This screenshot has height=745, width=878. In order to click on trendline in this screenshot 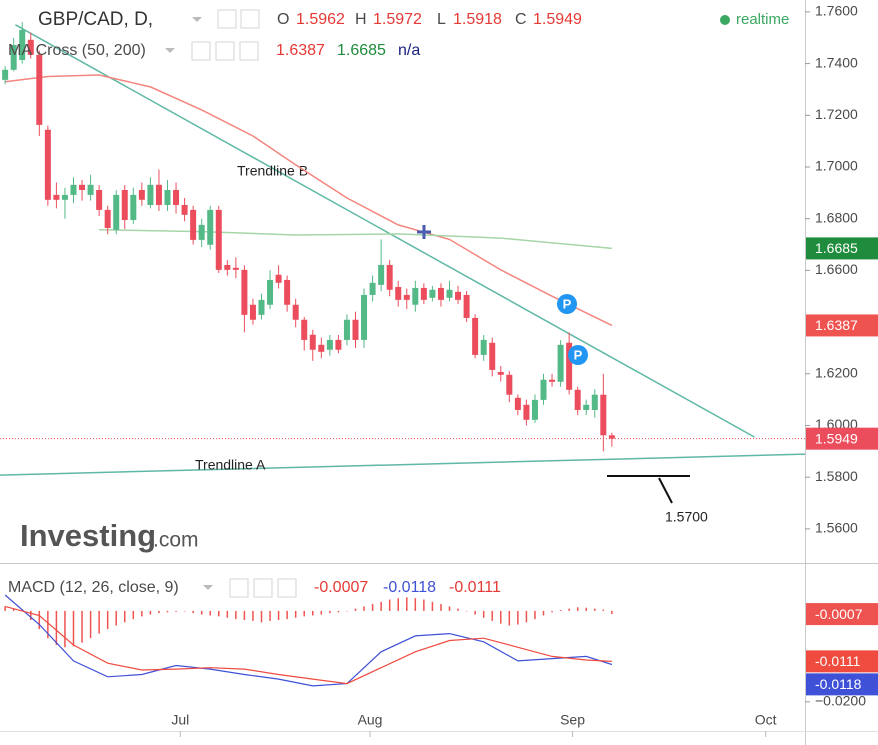, I will do `click(403, 464)`.